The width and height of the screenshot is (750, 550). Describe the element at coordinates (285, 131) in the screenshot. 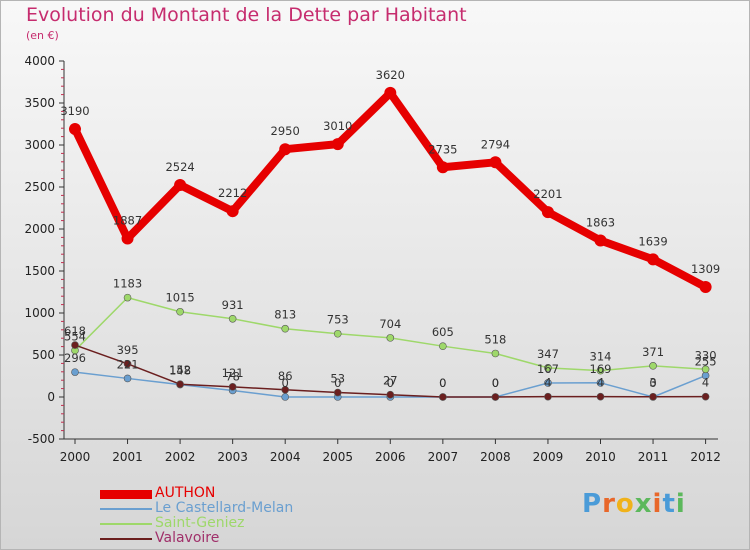

I see `data-label: 2950` at that location.